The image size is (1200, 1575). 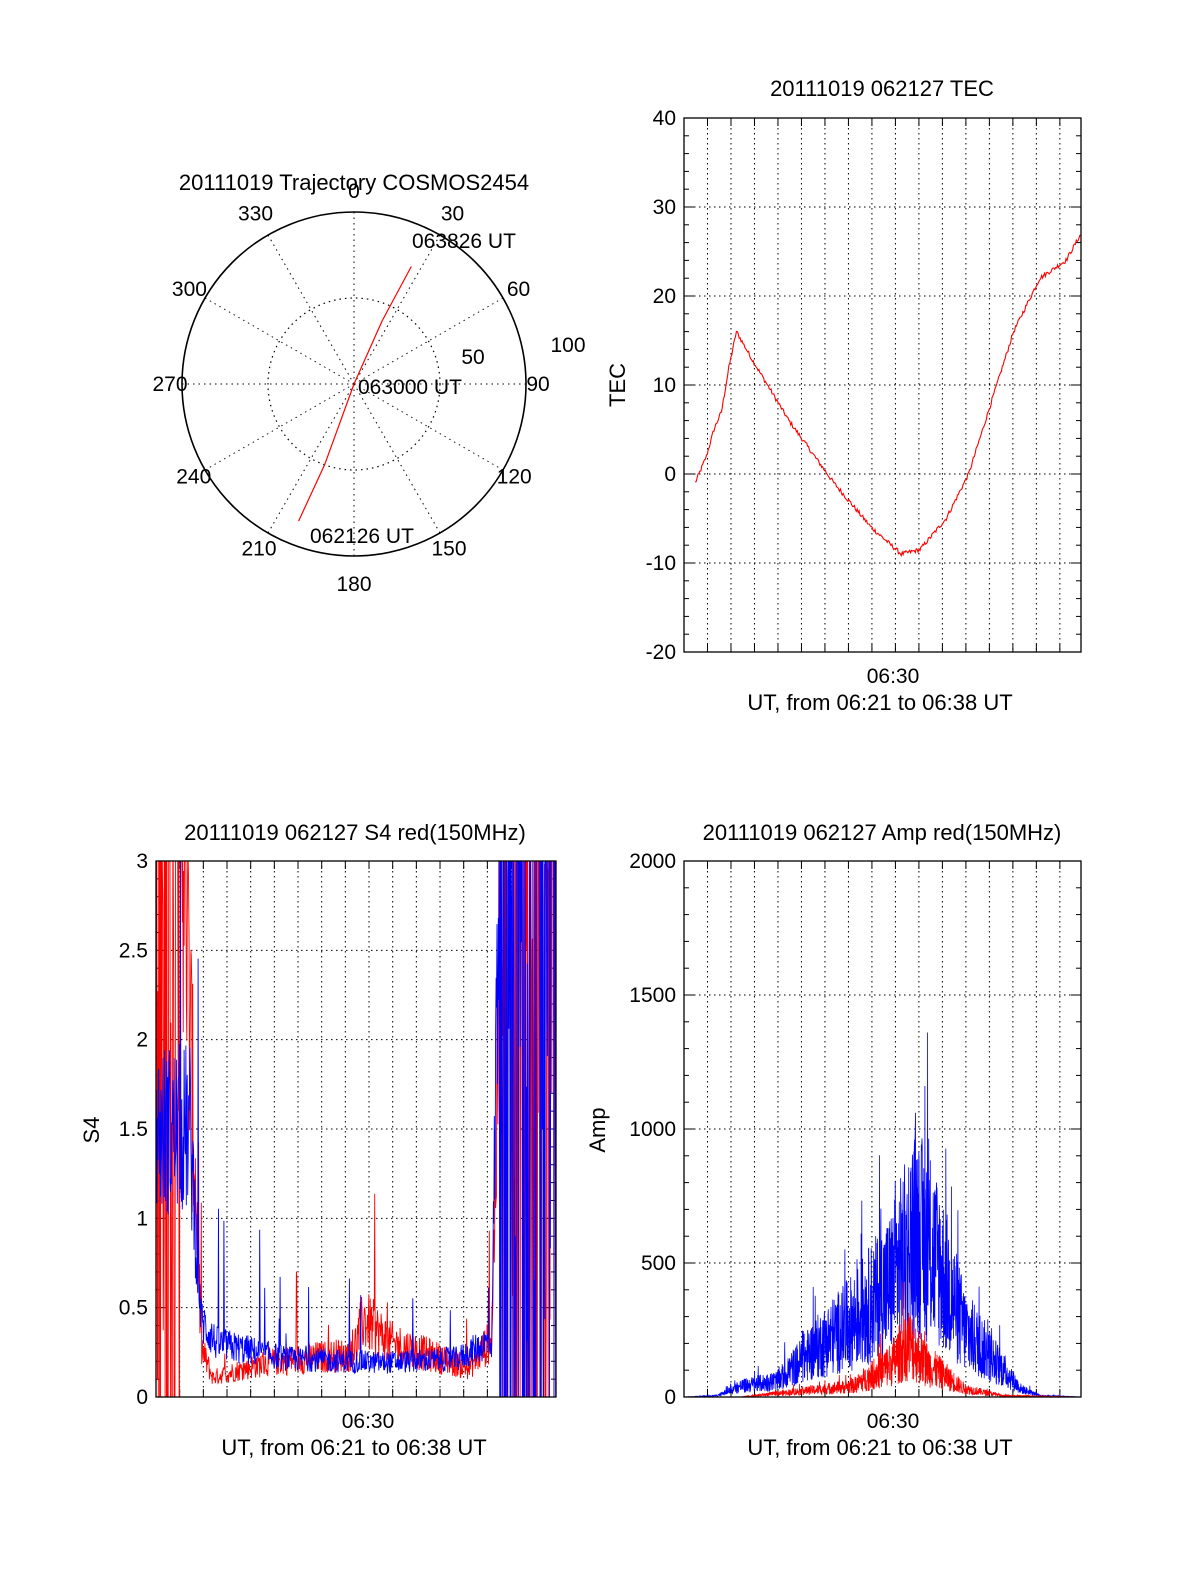 I want to click on s4-series-red, so click(x=356, y=1129).